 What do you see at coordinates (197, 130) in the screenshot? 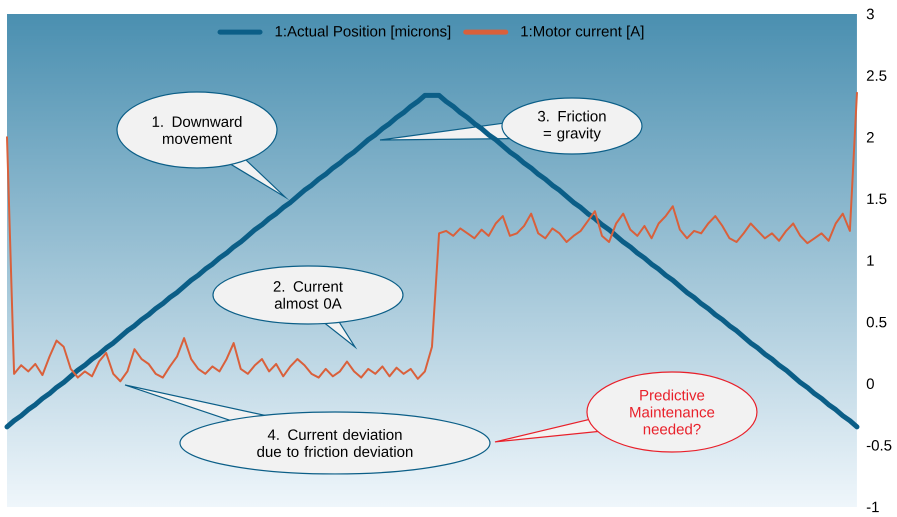
I see `annotation: 1. Downward movement` at bounding box center [197, 130].